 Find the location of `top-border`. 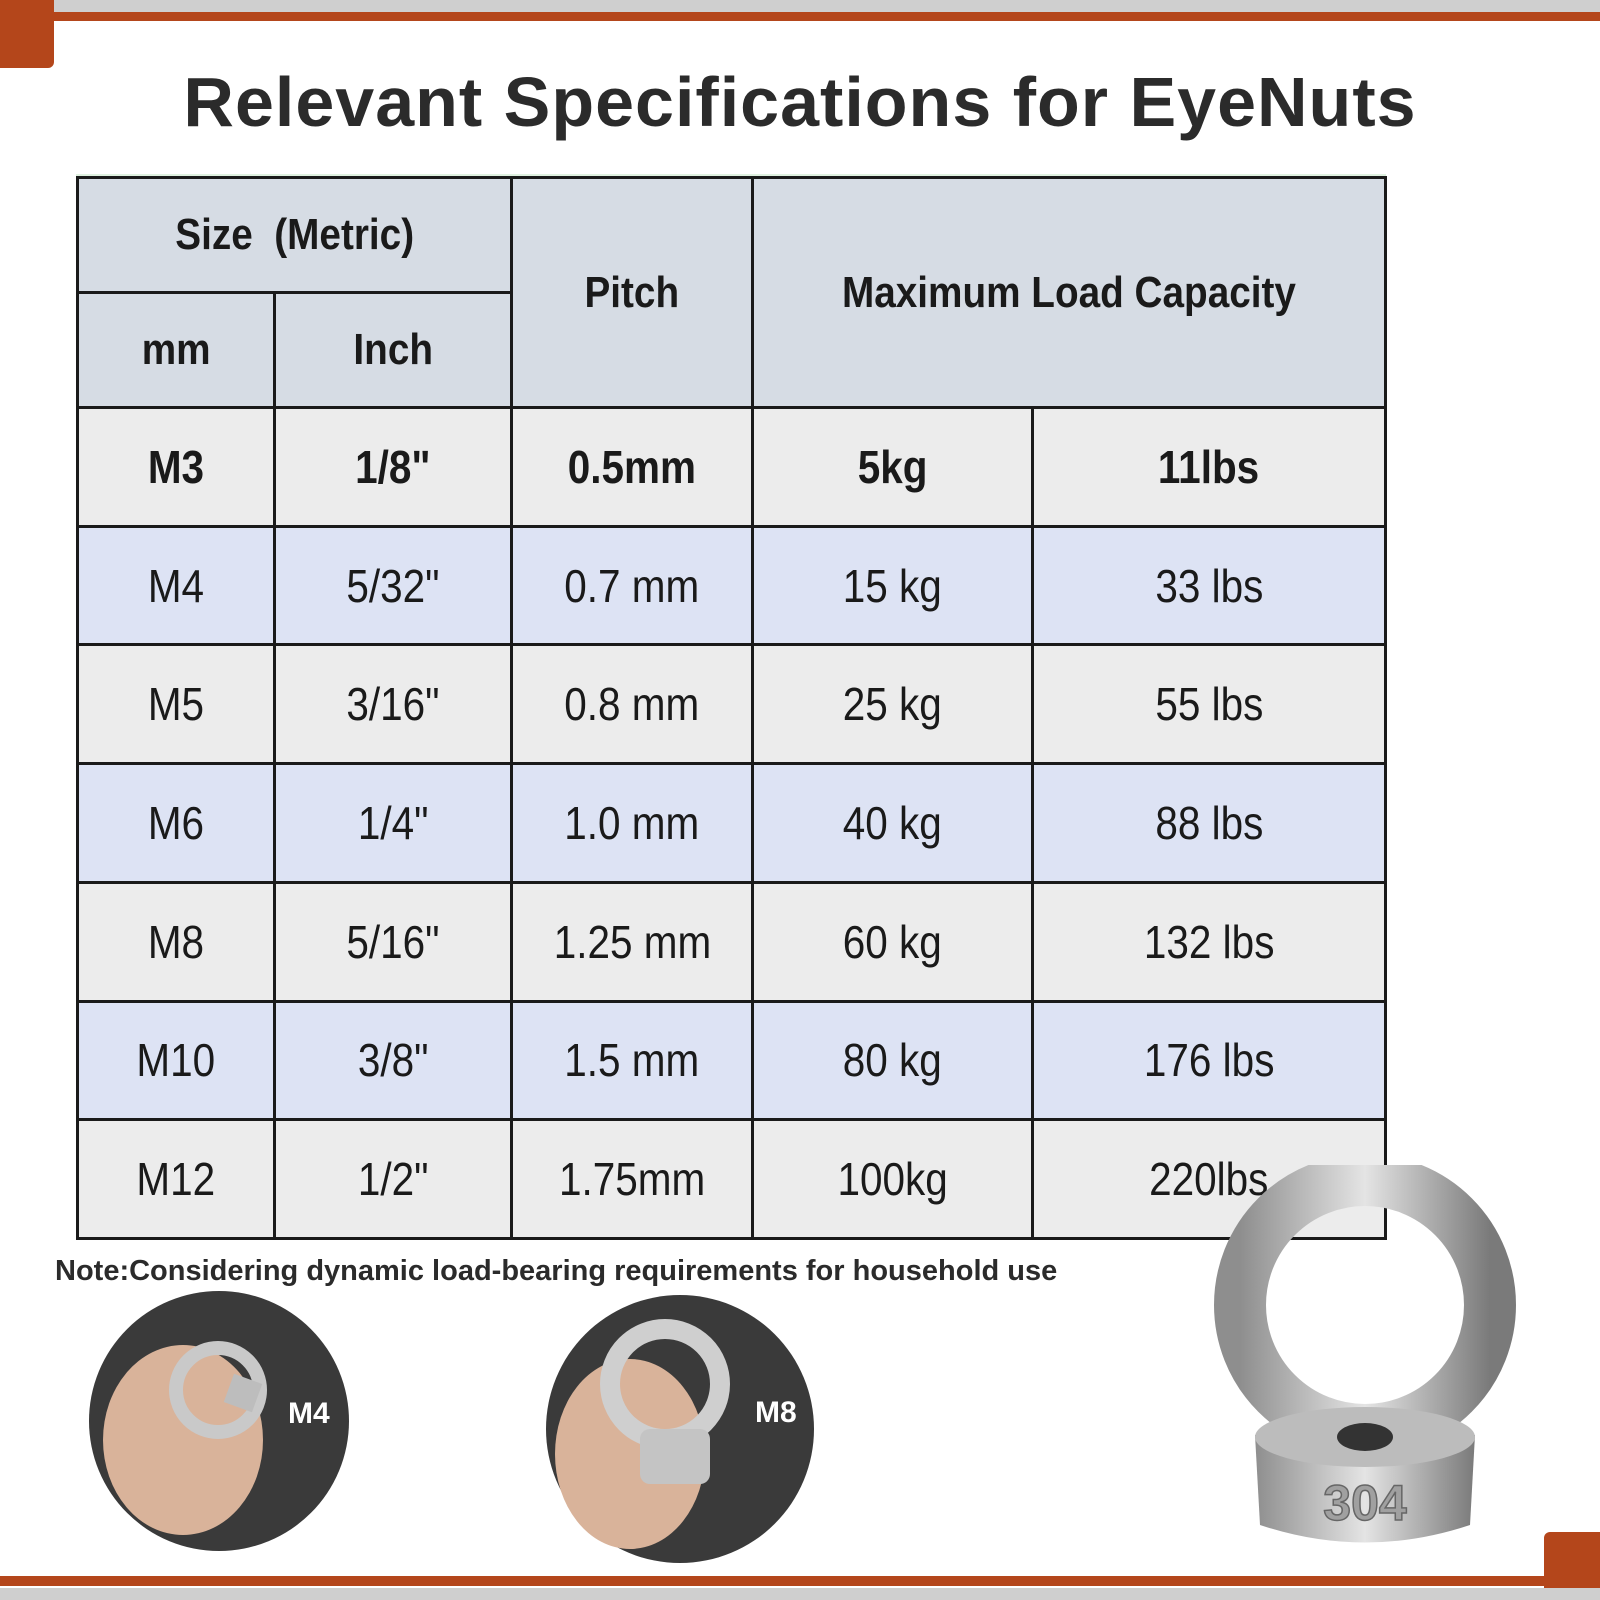

top-border is located at coordinates (800, 6).